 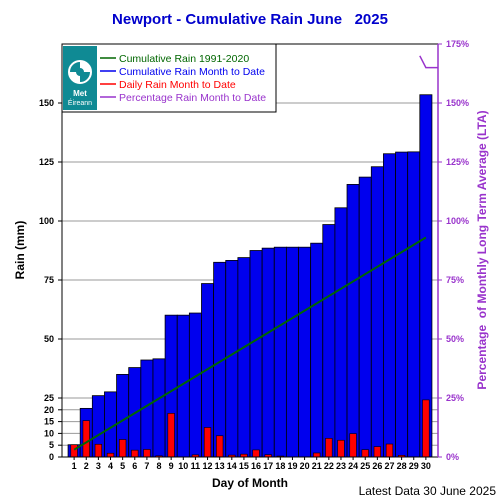 What do you see at coordinates (49, 339) in the screenshot?
I see `y-tick-label: 50` at bounding box center [49, 339].